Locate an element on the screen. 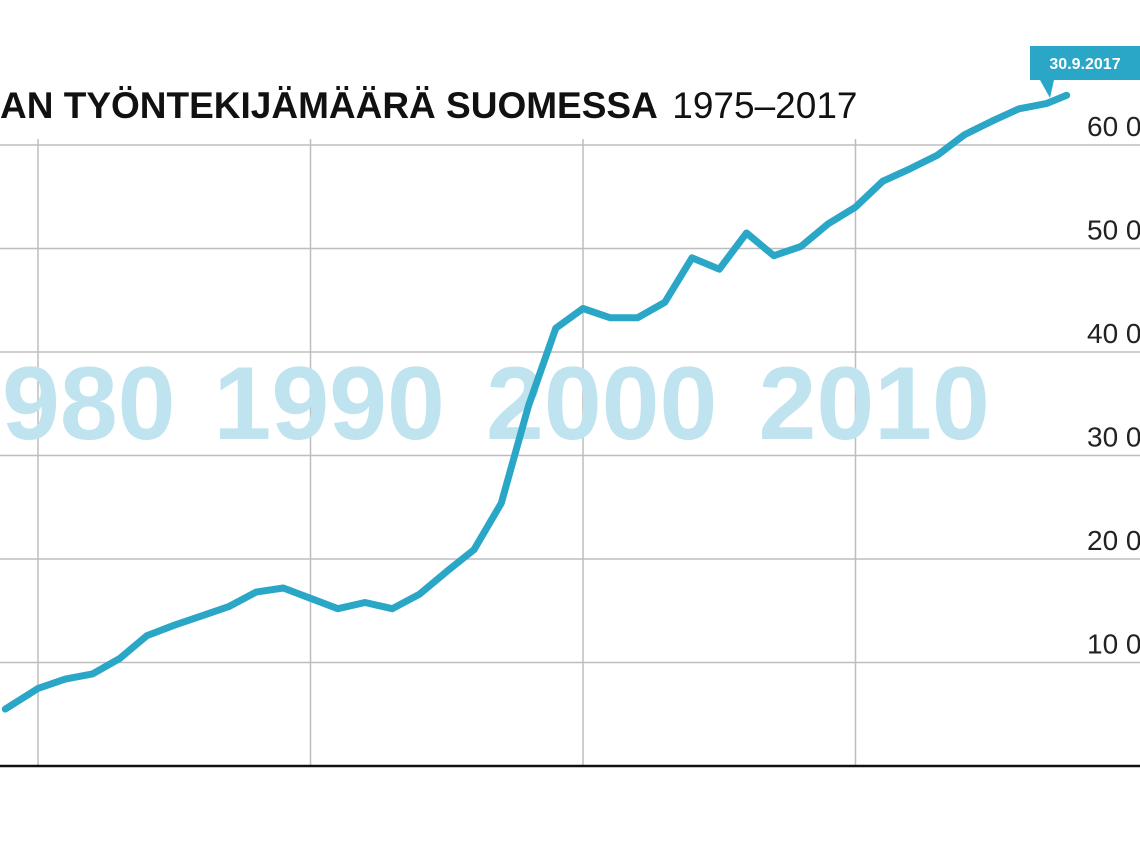 The image size is (1140, 855). y-tick-label: 10 0 is located at coordinates (1113, 644).